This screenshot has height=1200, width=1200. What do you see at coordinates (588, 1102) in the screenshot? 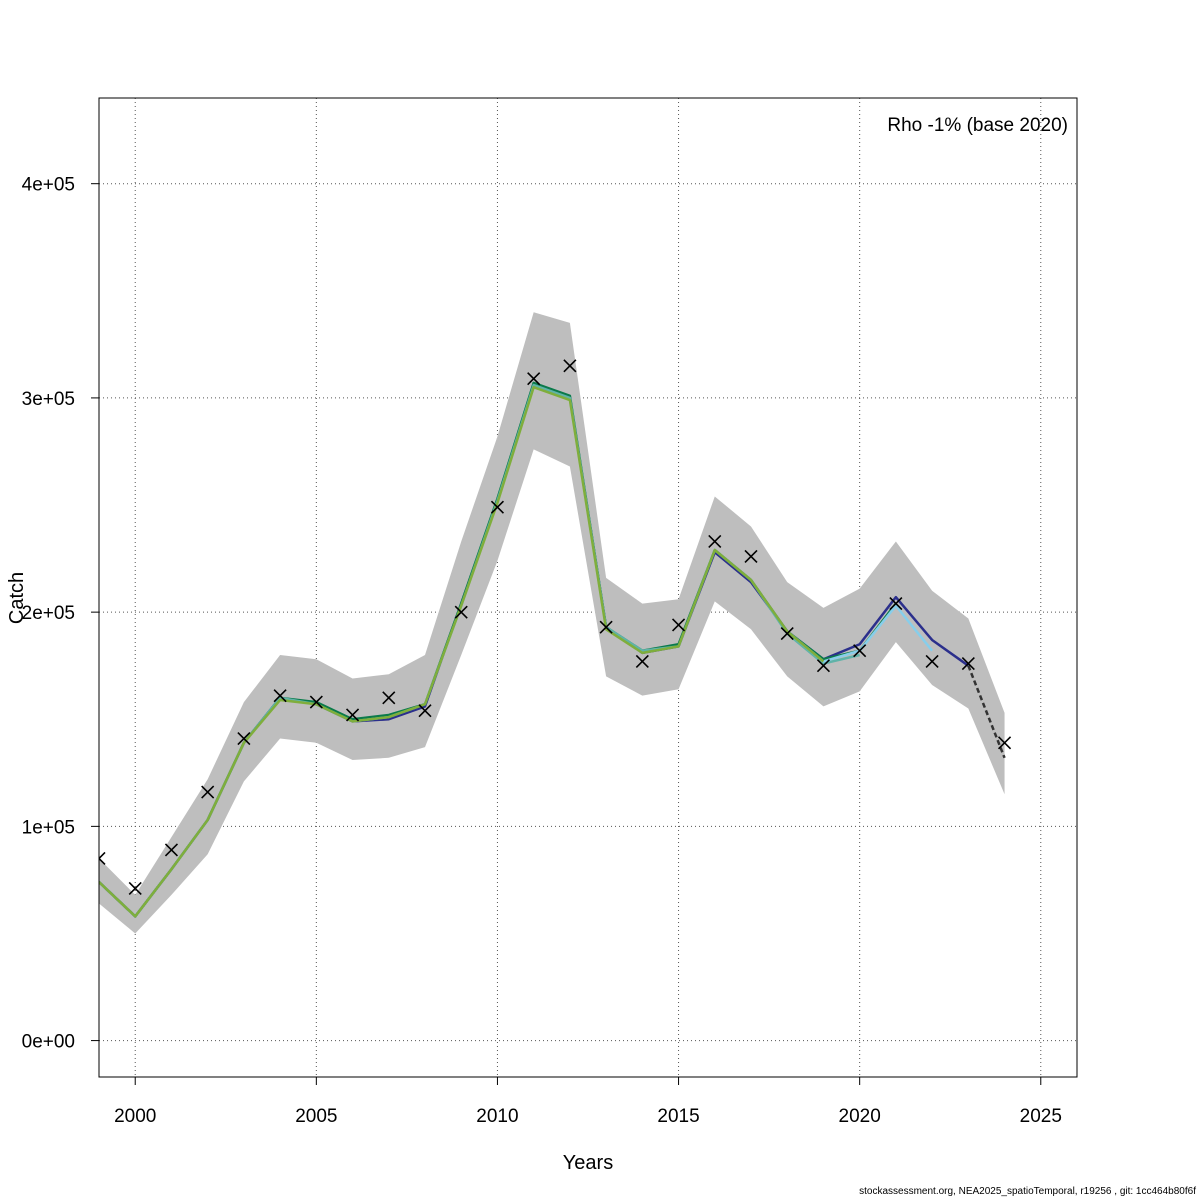
I see `x-axis: 2000 2005 2010 2015 2020 2025` at bounding box center [588, 1102].